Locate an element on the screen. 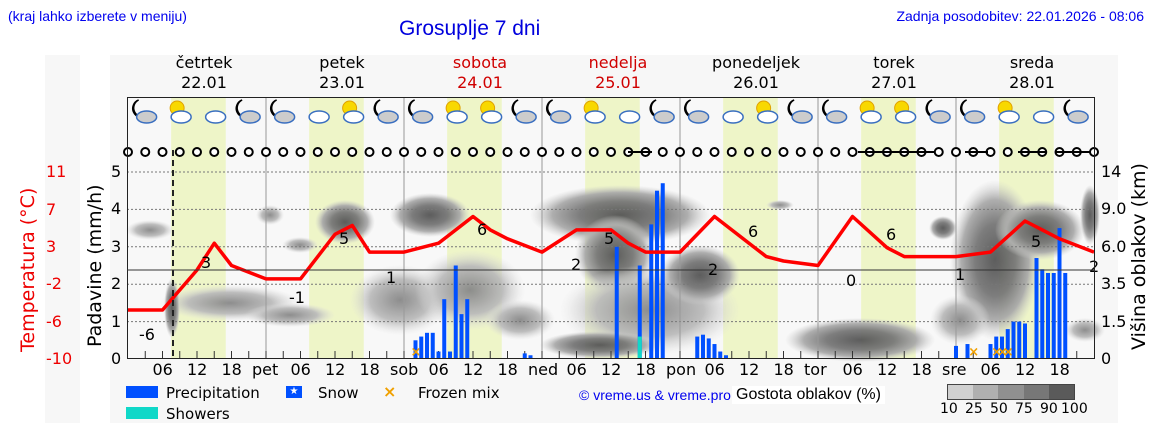 The image size is (1152, 443). day-name: sobota is located at coordinates (480, 62).